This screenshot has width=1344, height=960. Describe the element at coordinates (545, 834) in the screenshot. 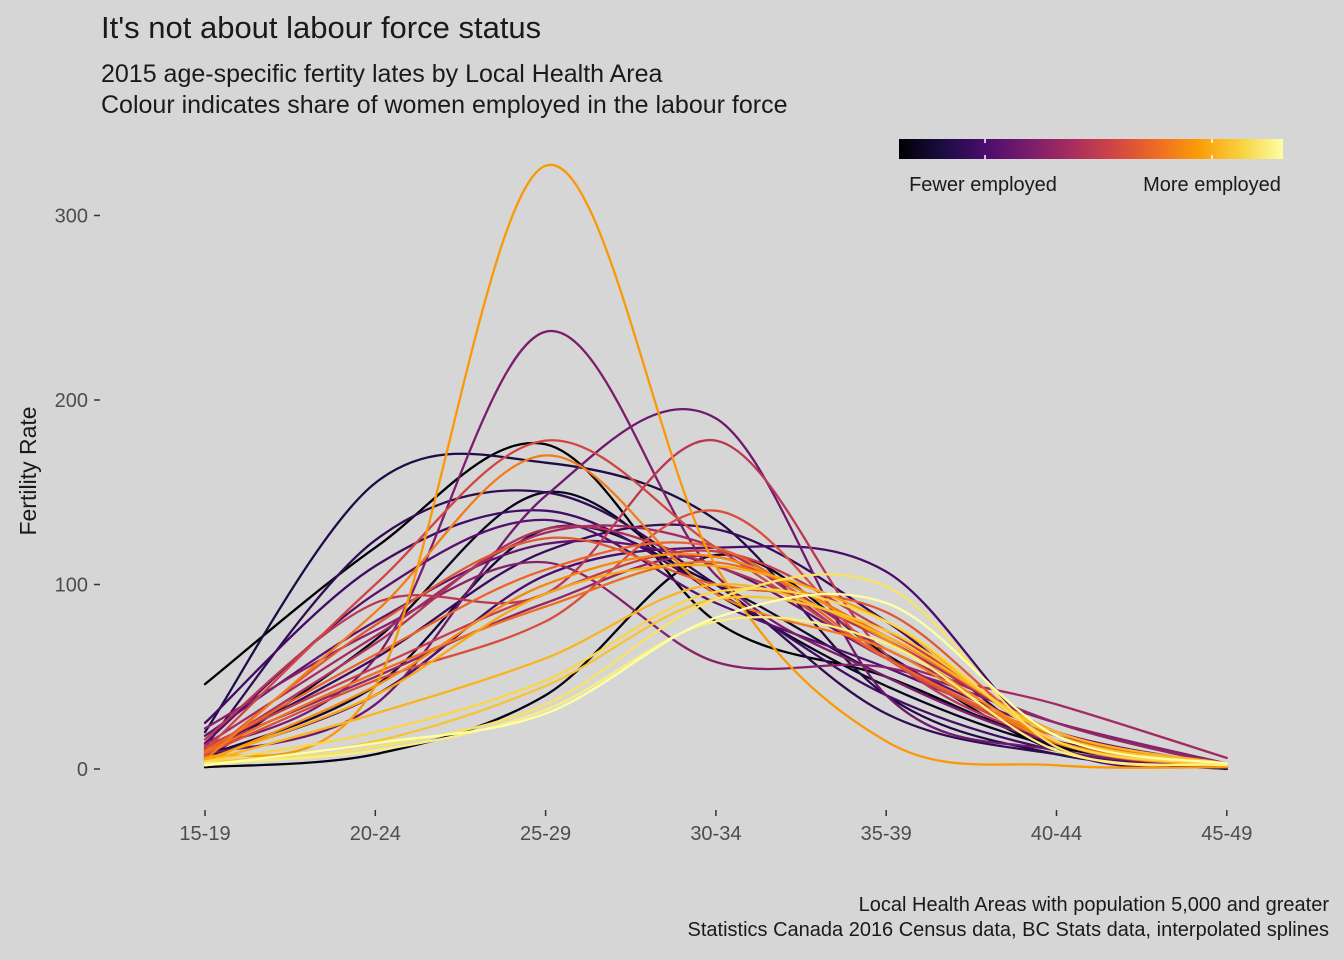

I see `x-tick-label: 25-29` at that location.